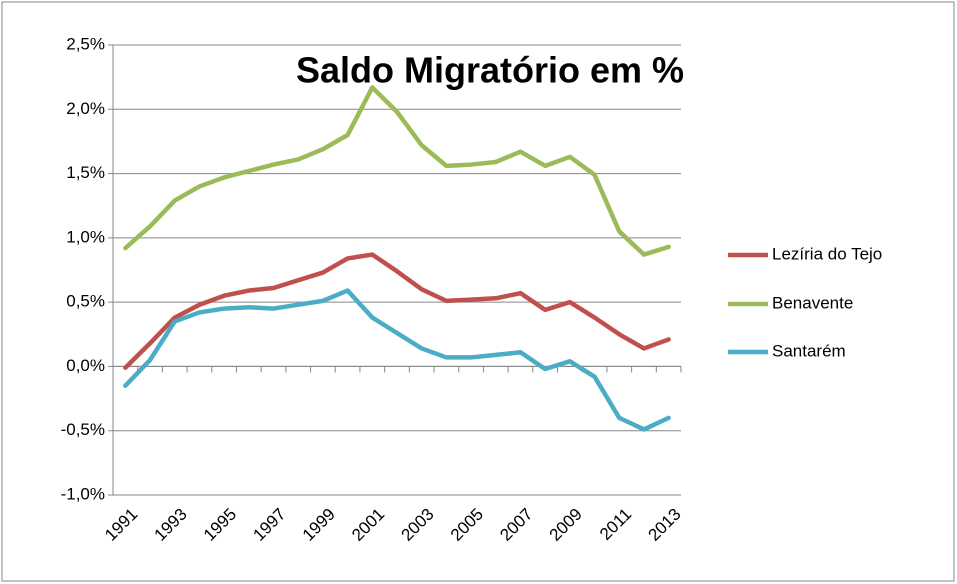 The image size is (957, 584). I want to click on legend-label: Benavente, so click(812, 302).